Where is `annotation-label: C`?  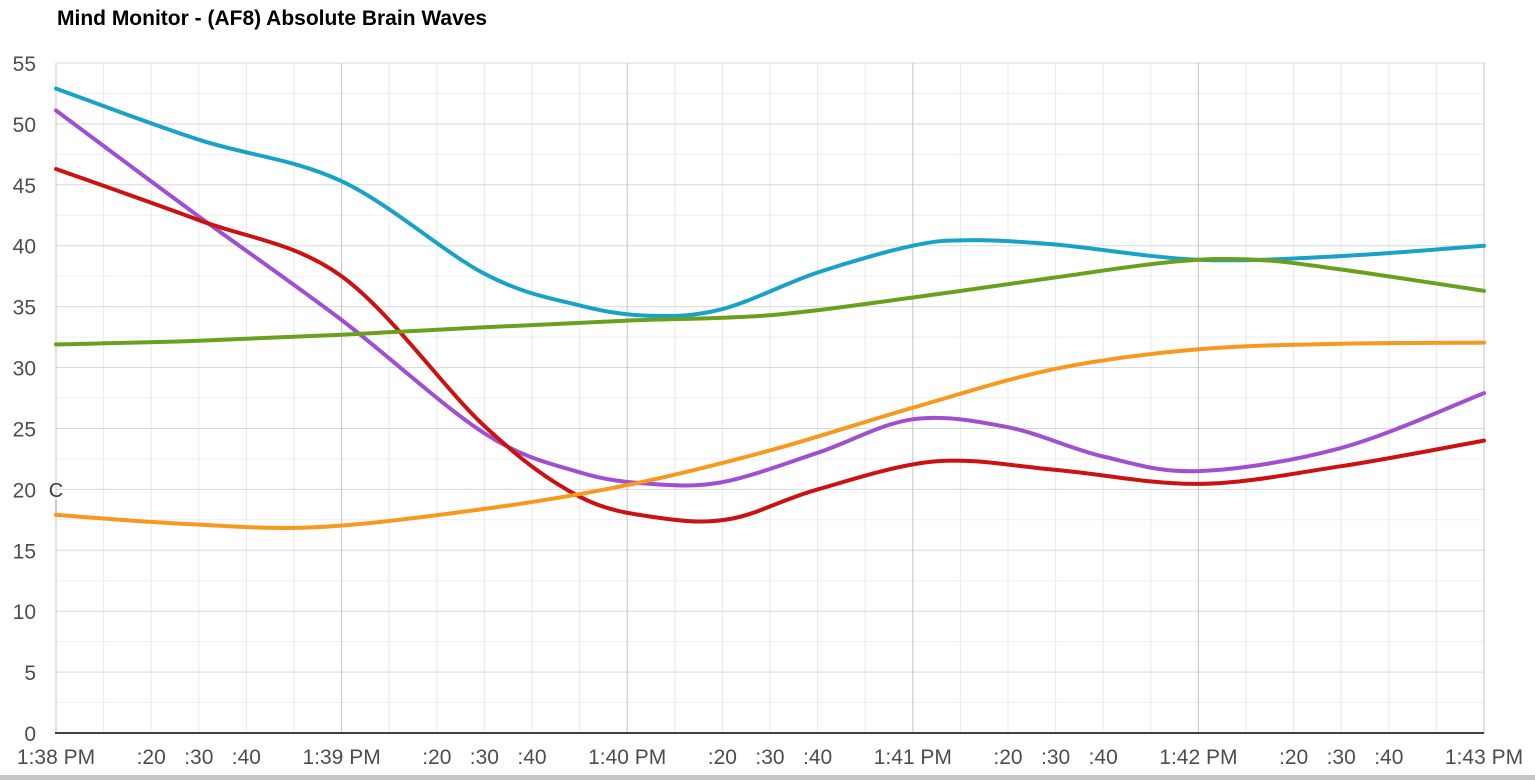
annotation-label: C is located at coordinates (56, 491).